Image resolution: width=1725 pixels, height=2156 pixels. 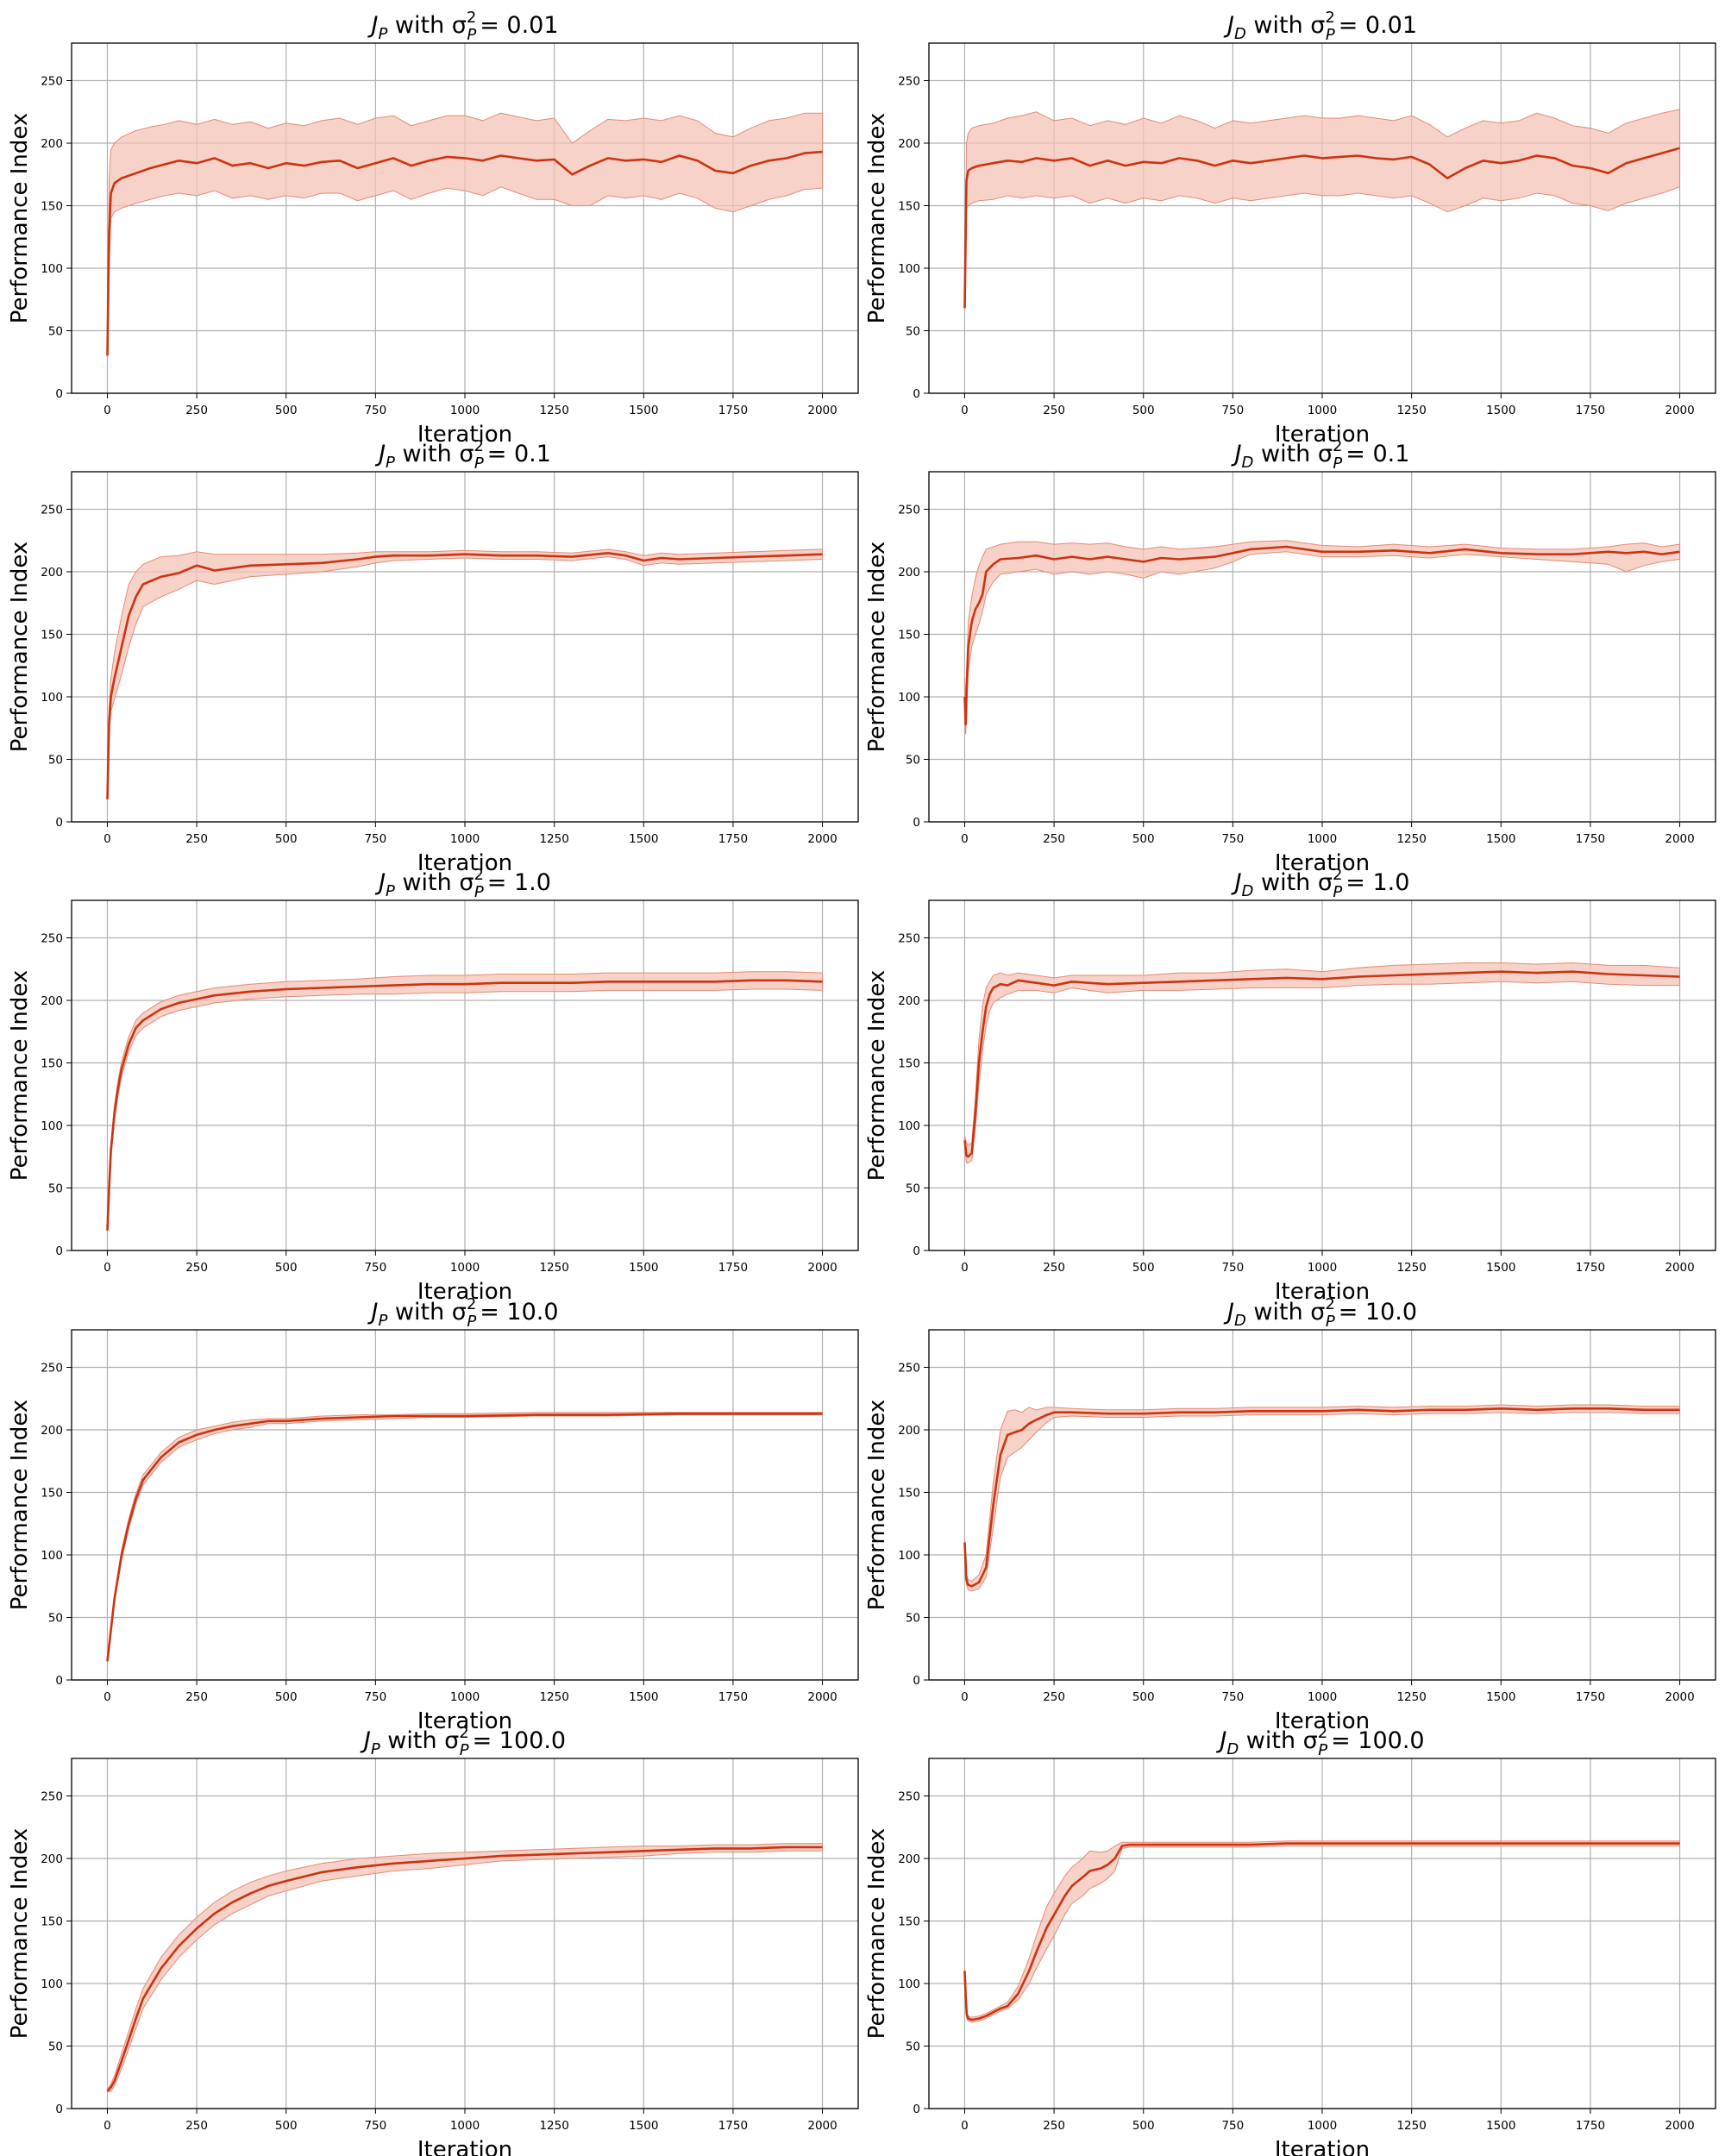 I want to click on subplot-title: JP with σ2 P = 10.0, so click(x=462, y=1313).